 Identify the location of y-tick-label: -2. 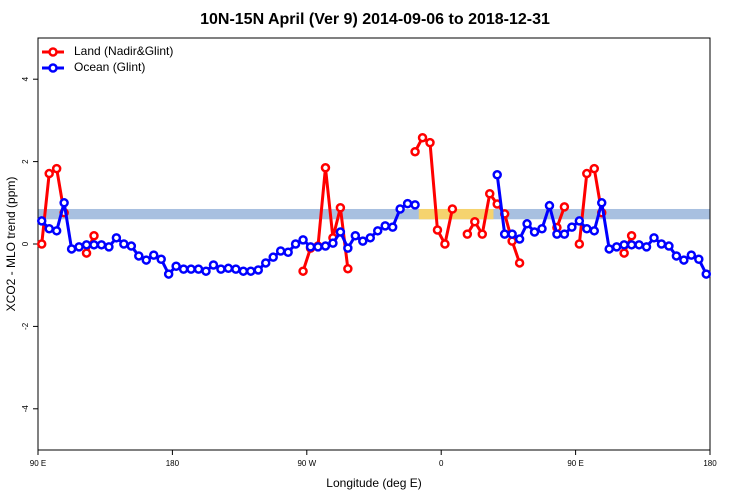
(25, 326).